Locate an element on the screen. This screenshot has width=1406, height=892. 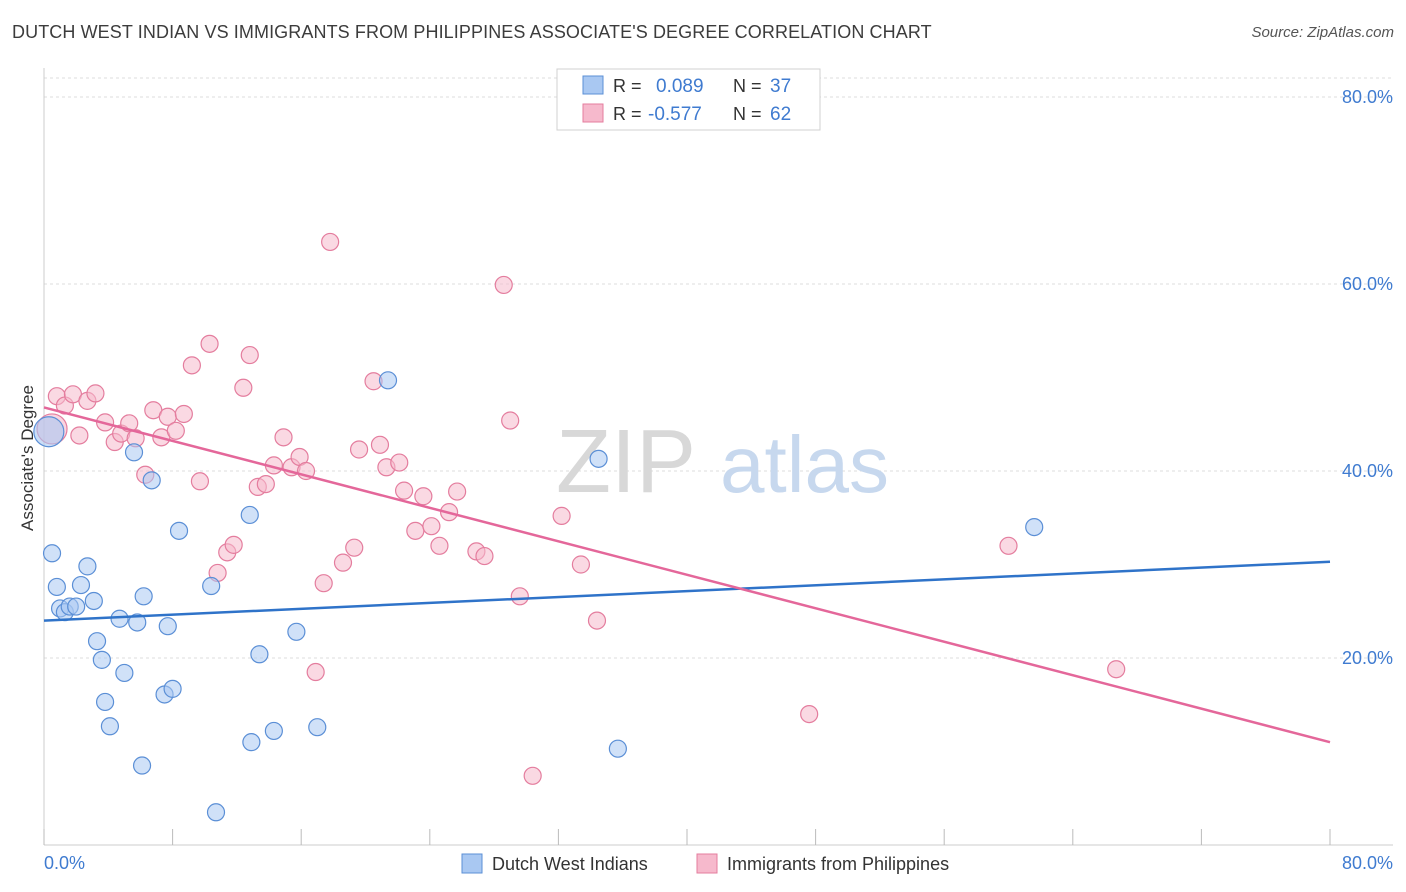
legend-r-value-0: 0.089 is located at coordinates (680, 86).